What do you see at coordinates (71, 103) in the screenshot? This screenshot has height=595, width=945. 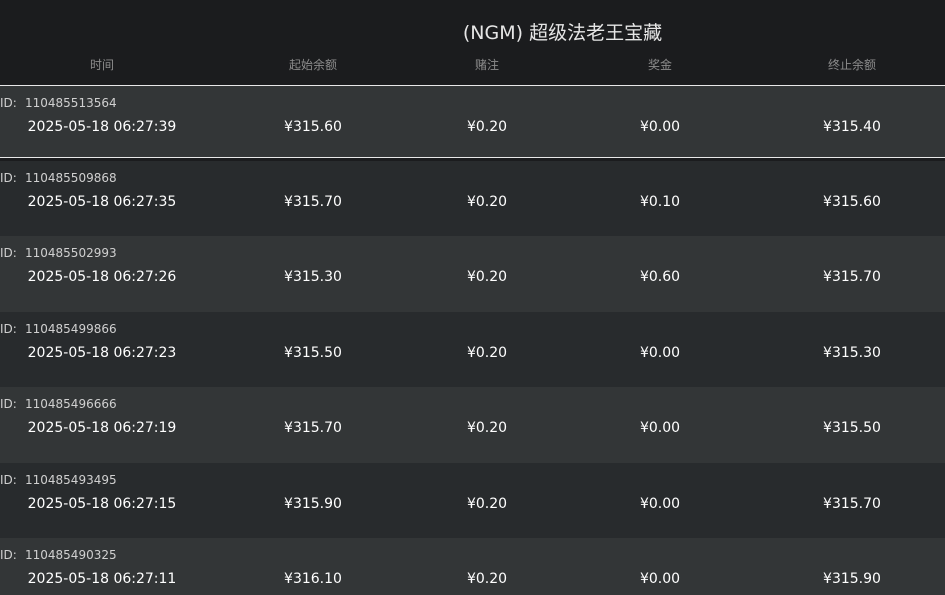 I see `record-id: 110485513564` at bounding box center [71, 103].